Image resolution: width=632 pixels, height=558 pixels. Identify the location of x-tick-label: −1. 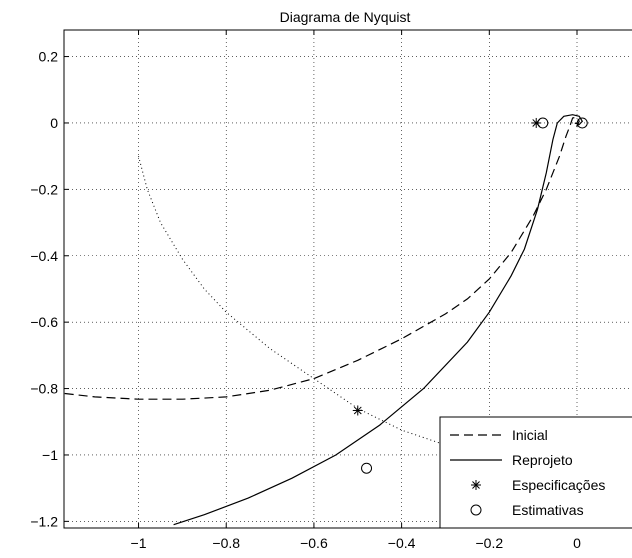
(139, 543).